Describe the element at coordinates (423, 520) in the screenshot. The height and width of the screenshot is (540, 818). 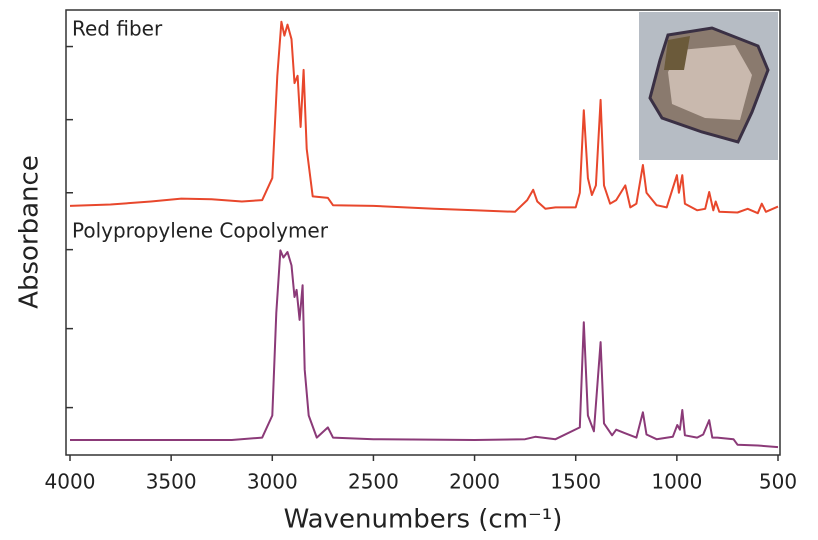
I see `x-axis-label: Wavenumbers (cm⁻¹)` at that location.